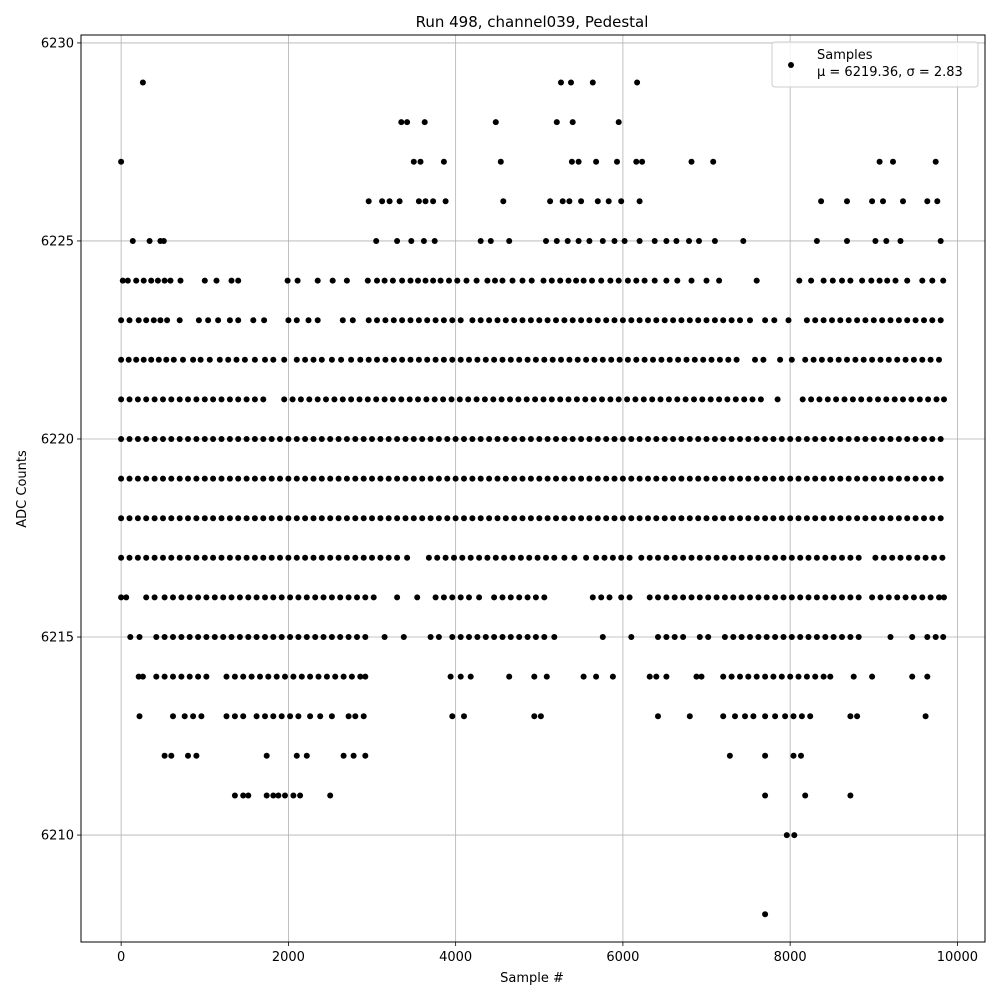  I want to click on y-tick-label: 6210, so click(57, 836).